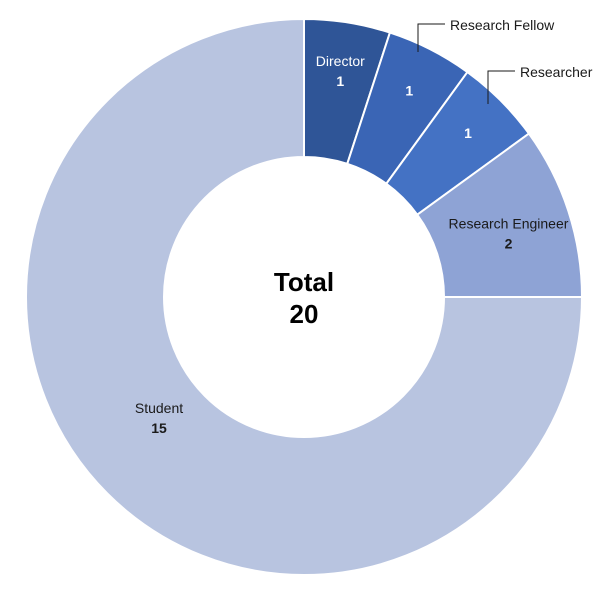 The width and height of the screenshot is (614, 591). What do you see at coordinates (340, 61) in the screenshot?
I see `slice-label-director: Director` at bounding box center [340, 61].